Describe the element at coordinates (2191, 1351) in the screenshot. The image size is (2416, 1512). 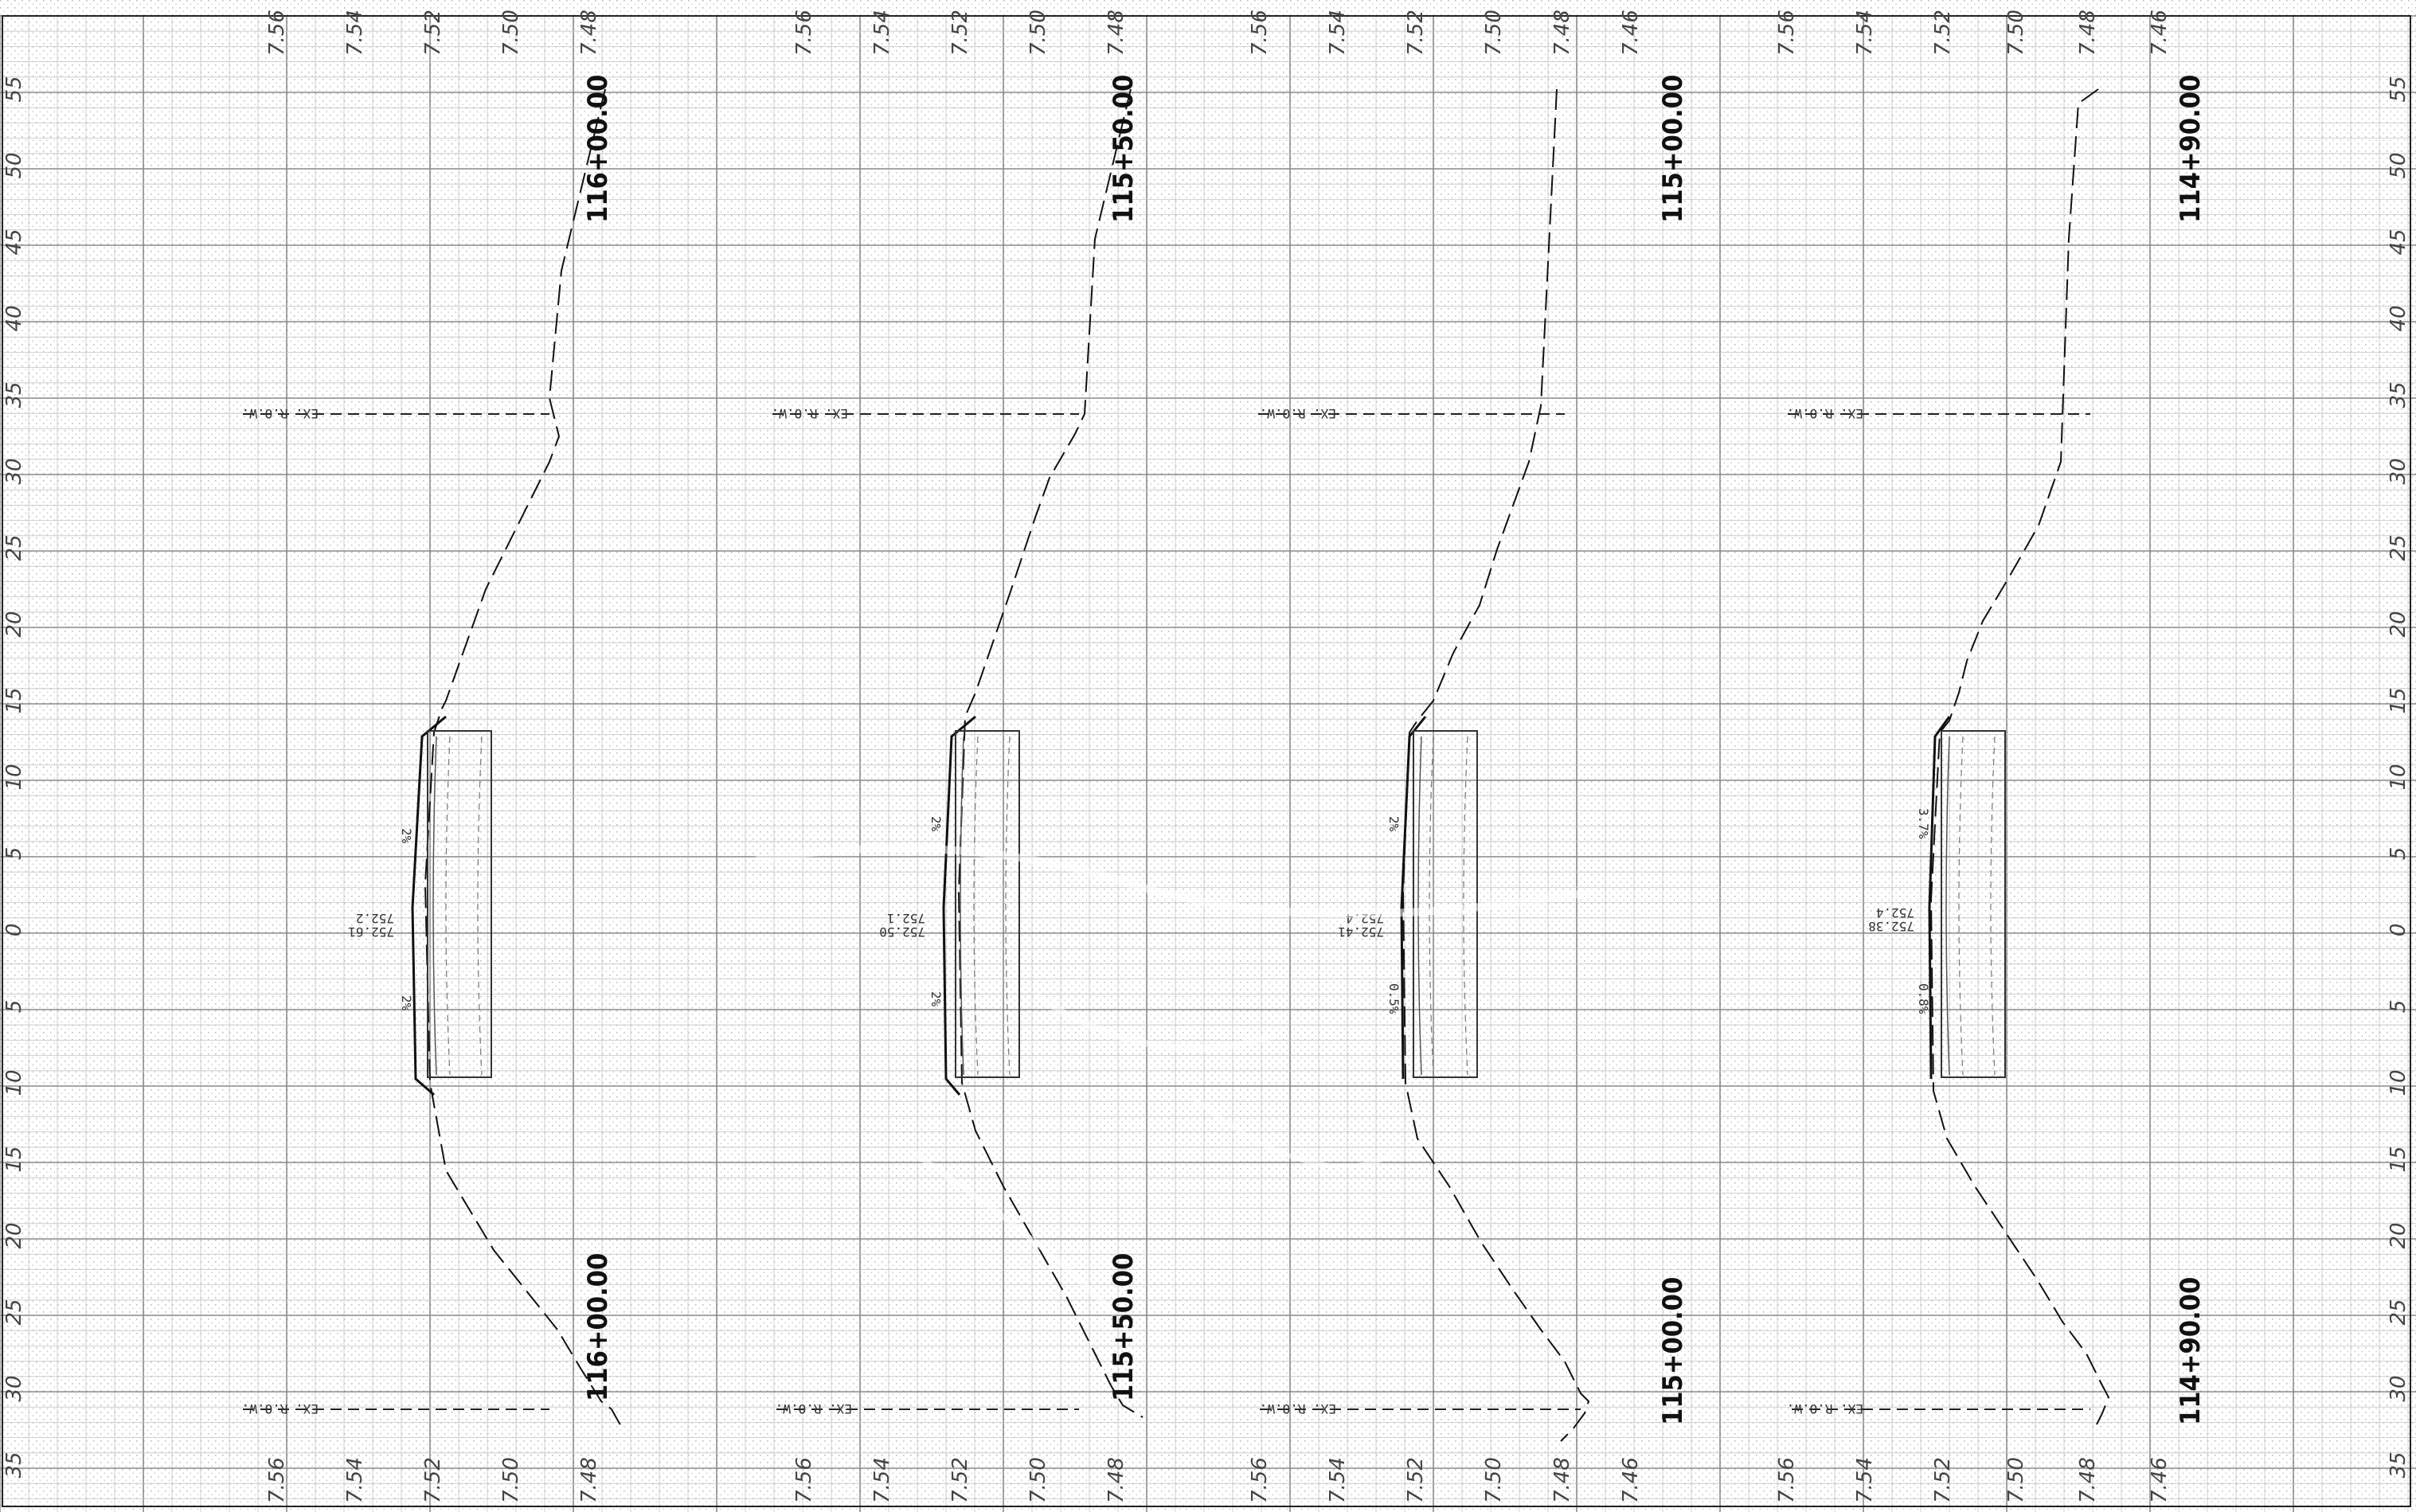
I see `station-label-bottom: 114+90.00` at that location.